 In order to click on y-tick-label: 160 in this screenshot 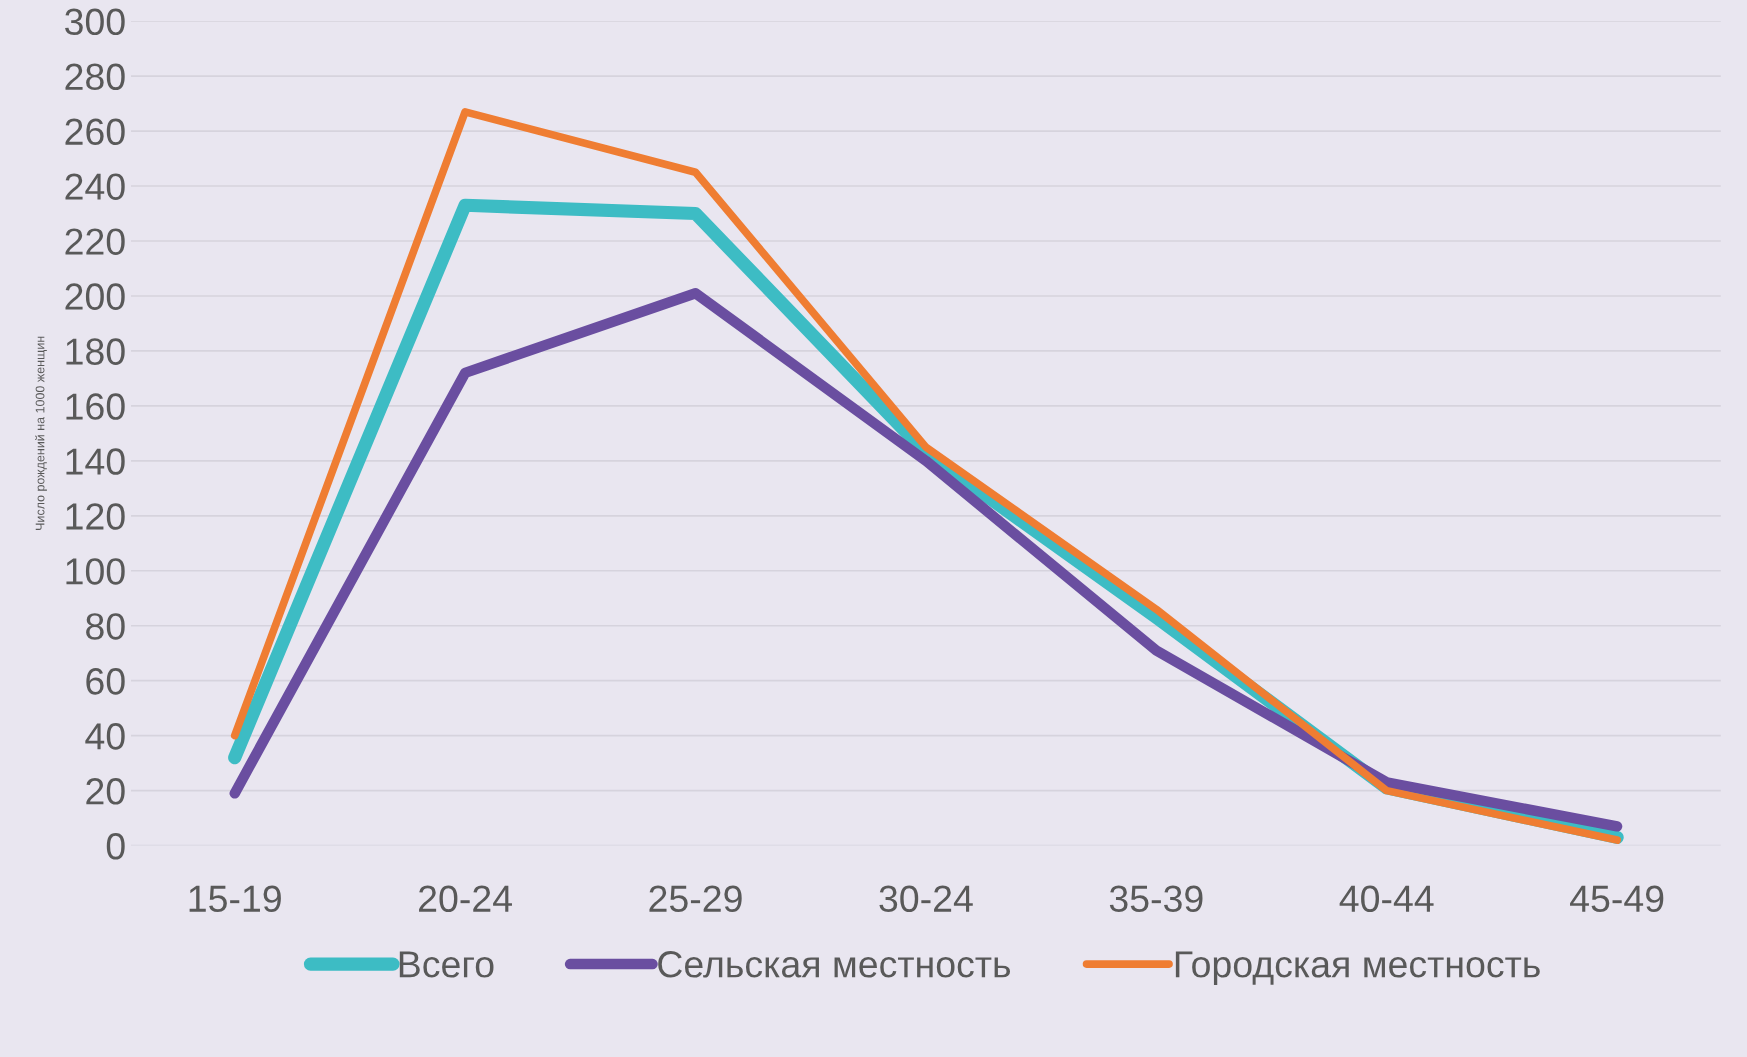, I will do `click(95, 406)`.